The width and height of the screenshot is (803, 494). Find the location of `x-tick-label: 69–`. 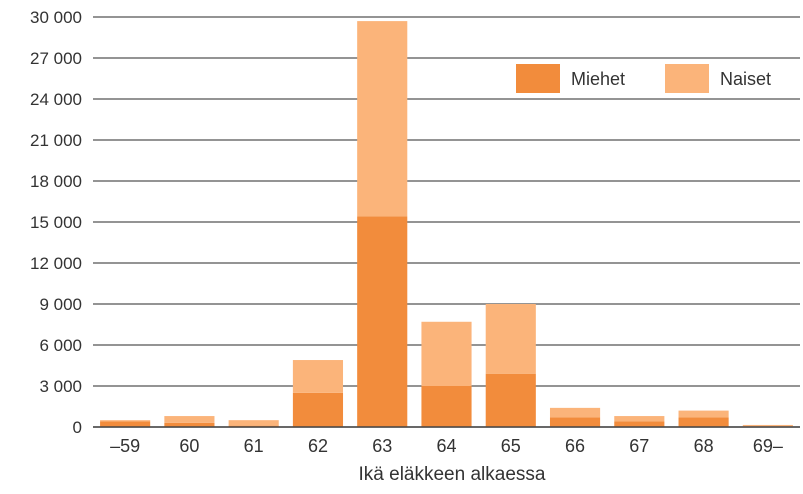

x-tick-label: 69– is located at coordinates (768, 446).